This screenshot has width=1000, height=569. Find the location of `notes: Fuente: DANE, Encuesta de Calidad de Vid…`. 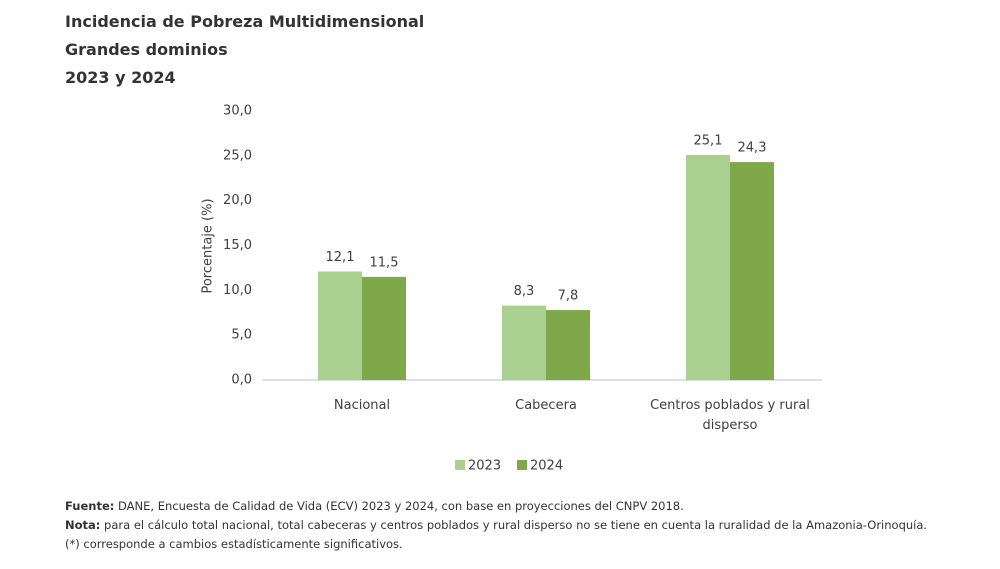

notes: Fuente: DANE, Encuesta de Calidad de Vid… is located at coordinates (505, 525).